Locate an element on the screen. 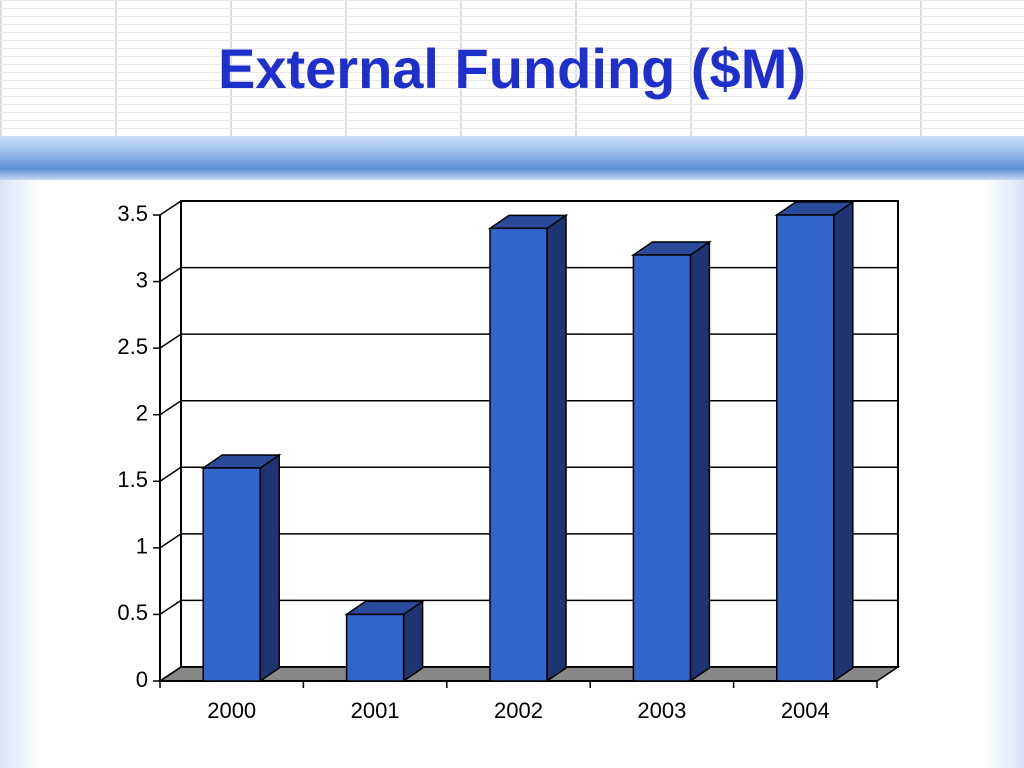  chart-title: External Funding ($M) is located at coordinates (512, 68).